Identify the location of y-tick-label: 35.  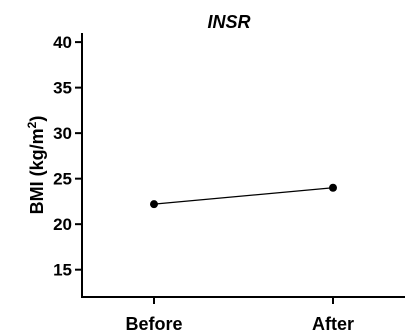
(62, 88).